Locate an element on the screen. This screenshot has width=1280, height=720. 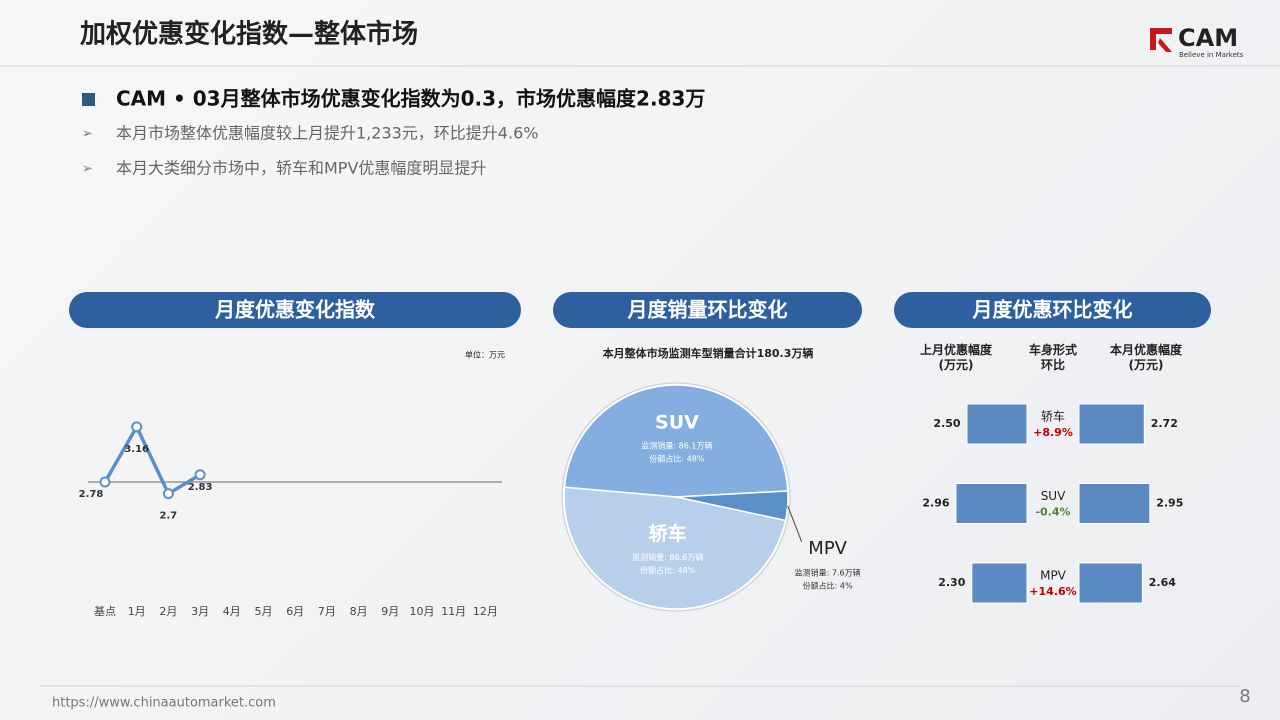
leader-line is located at coordinates (795, 523).